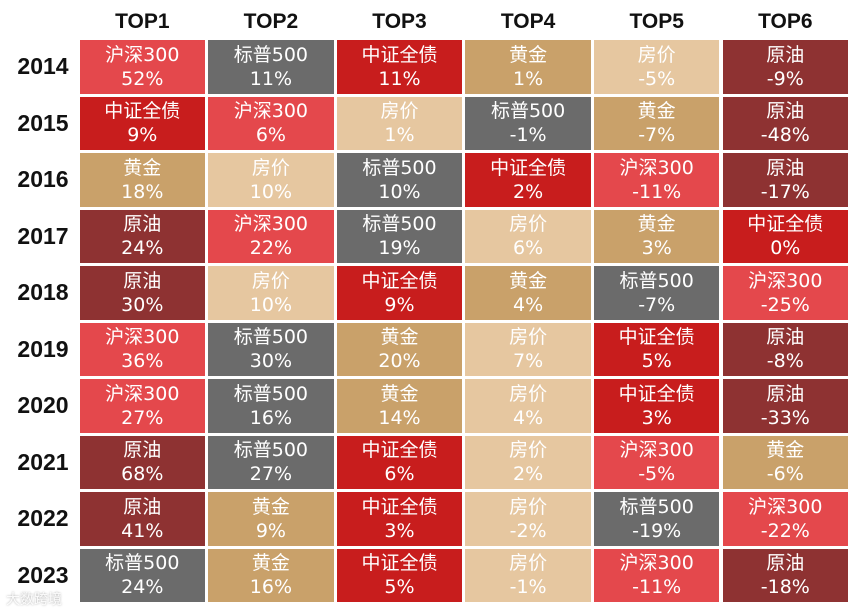 This screenshot has width=858, height=616. What do you see at coordinates (399, 417) in the screenshot?
I see `cell-return-value: 14%` at bounding box center [399, 417].